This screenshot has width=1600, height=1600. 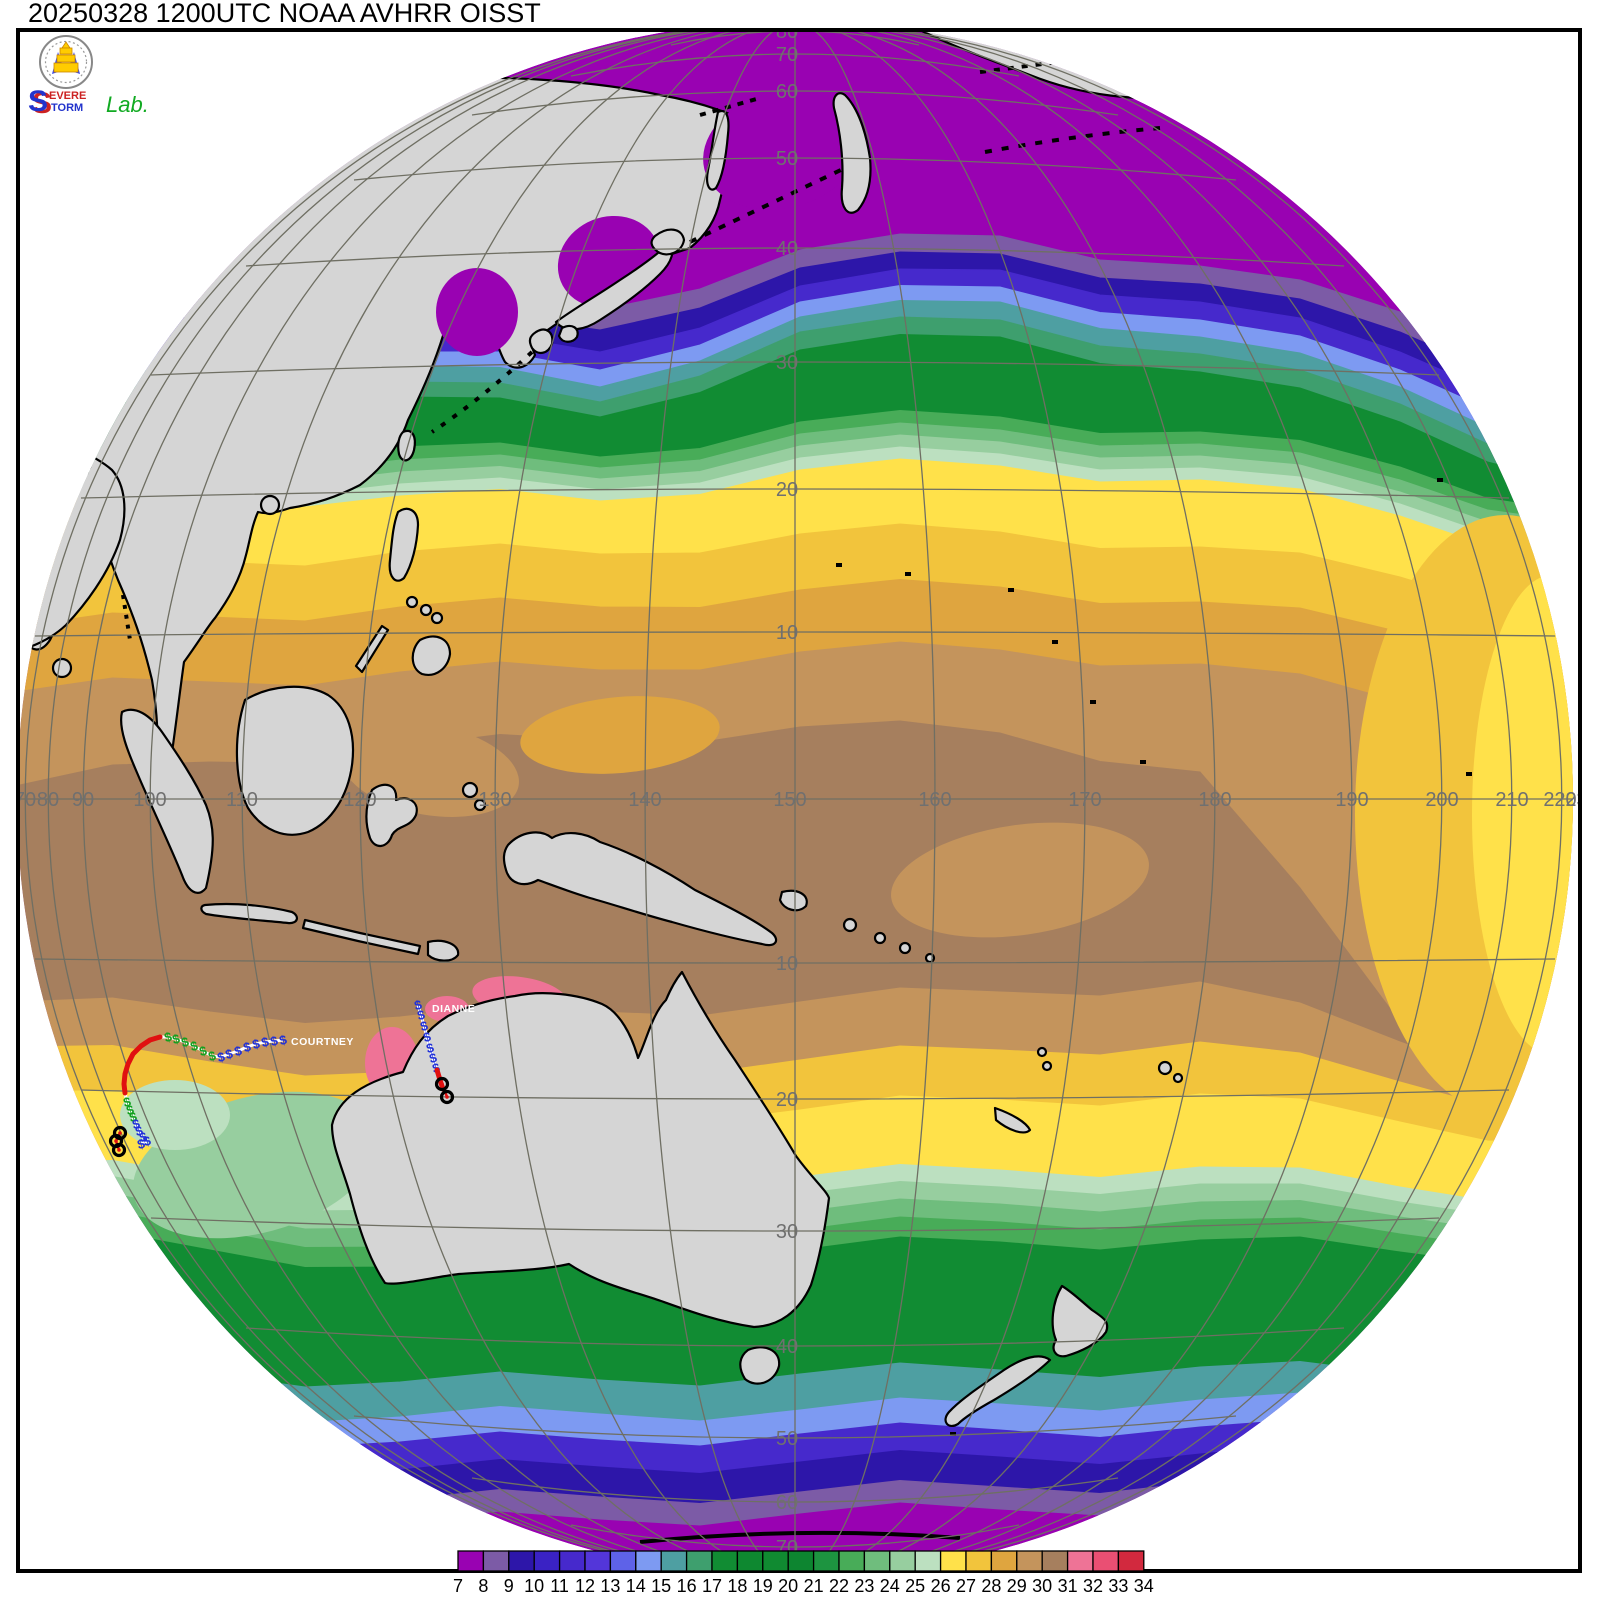 What do you see at coordinates (38, 101) in the screenshot?
I see `logo-s: S` at bounding box center [38, 101].